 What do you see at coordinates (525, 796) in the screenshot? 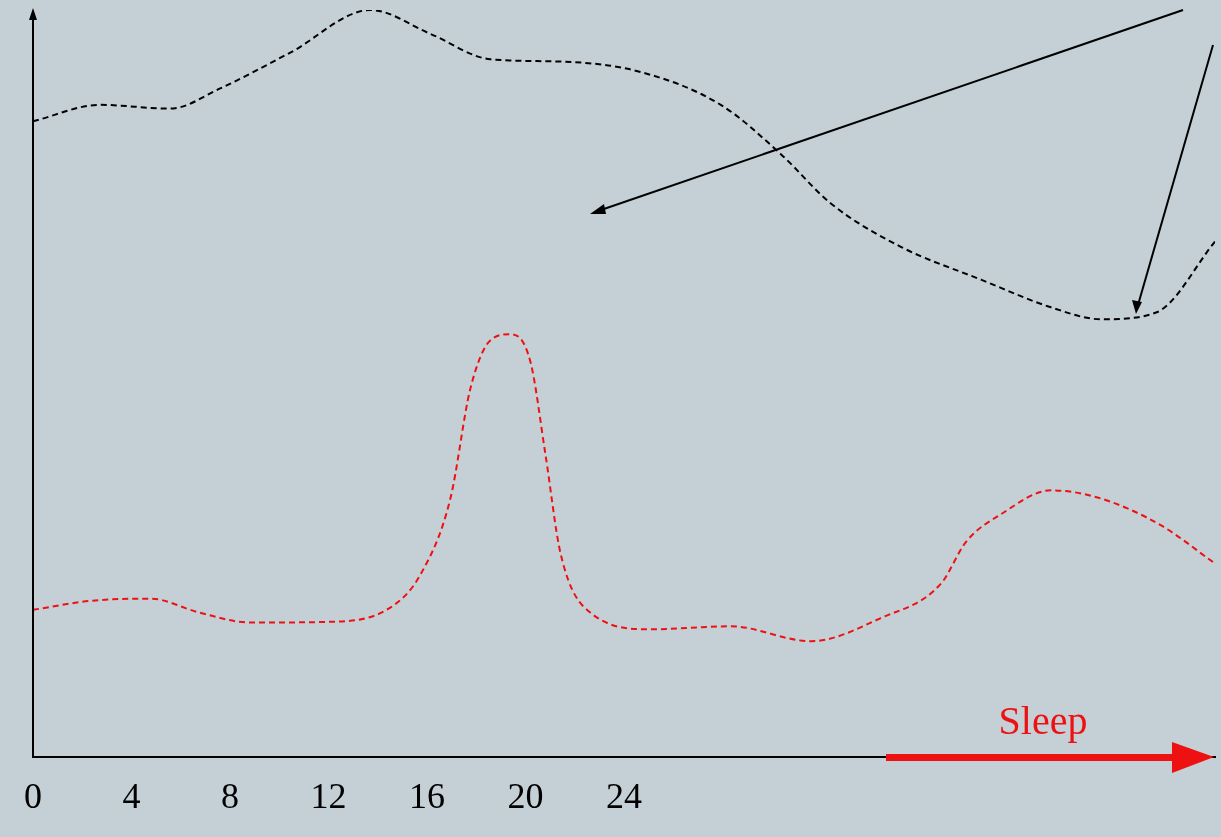
I see `x-tick-label: 20` at bounding box center [525, 796].